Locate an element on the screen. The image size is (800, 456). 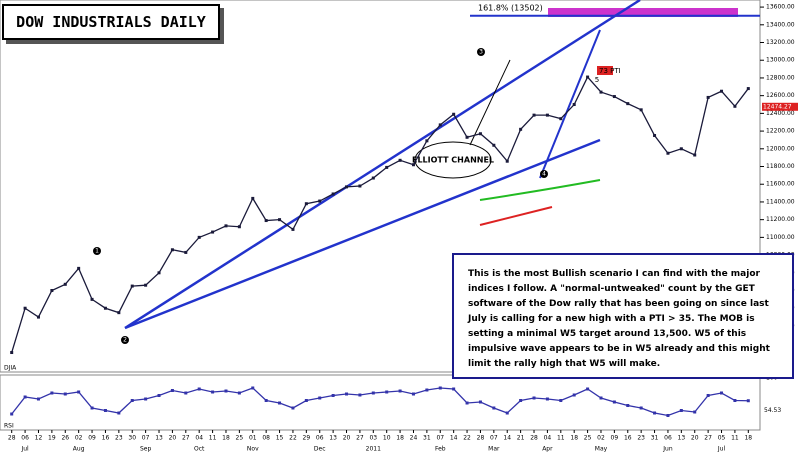
month-label: Jul is located at coordinates (24, 449).